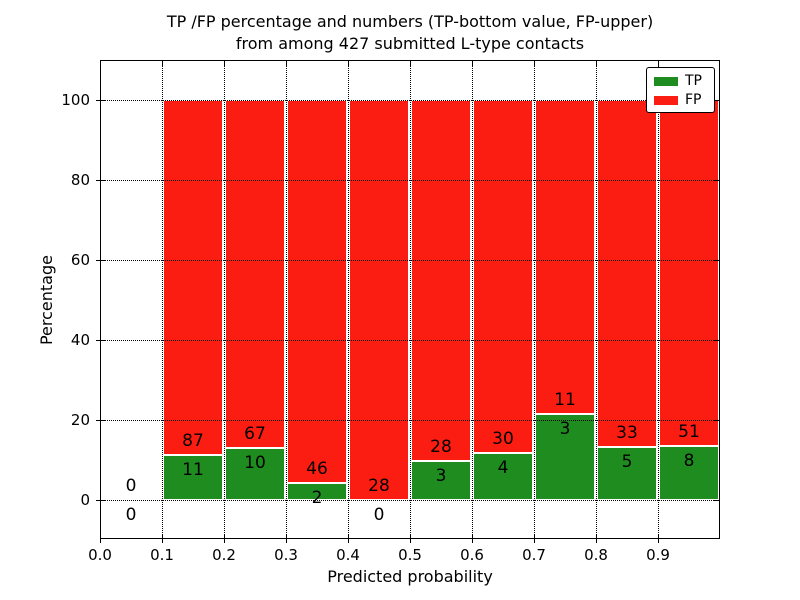 The width and height of the screenshot is (800, 600). Describe the element at coordinates (193, 441) in the screenshot. I see `bar-count-label-fp: 87` at that location.